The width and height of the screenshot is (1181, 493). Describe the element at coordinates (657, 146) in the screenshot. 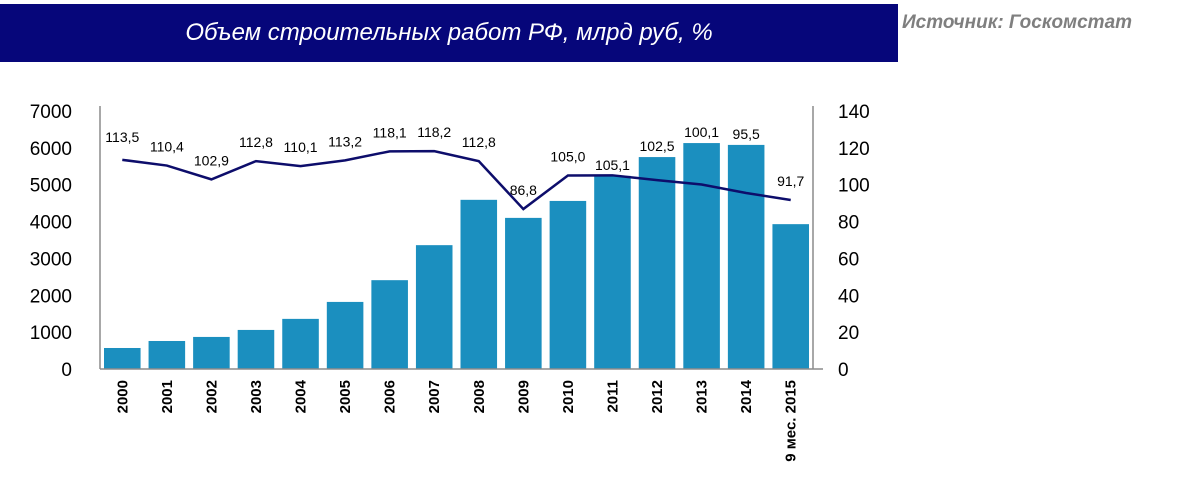

I see `data-label-2012: 102,5` at that location.